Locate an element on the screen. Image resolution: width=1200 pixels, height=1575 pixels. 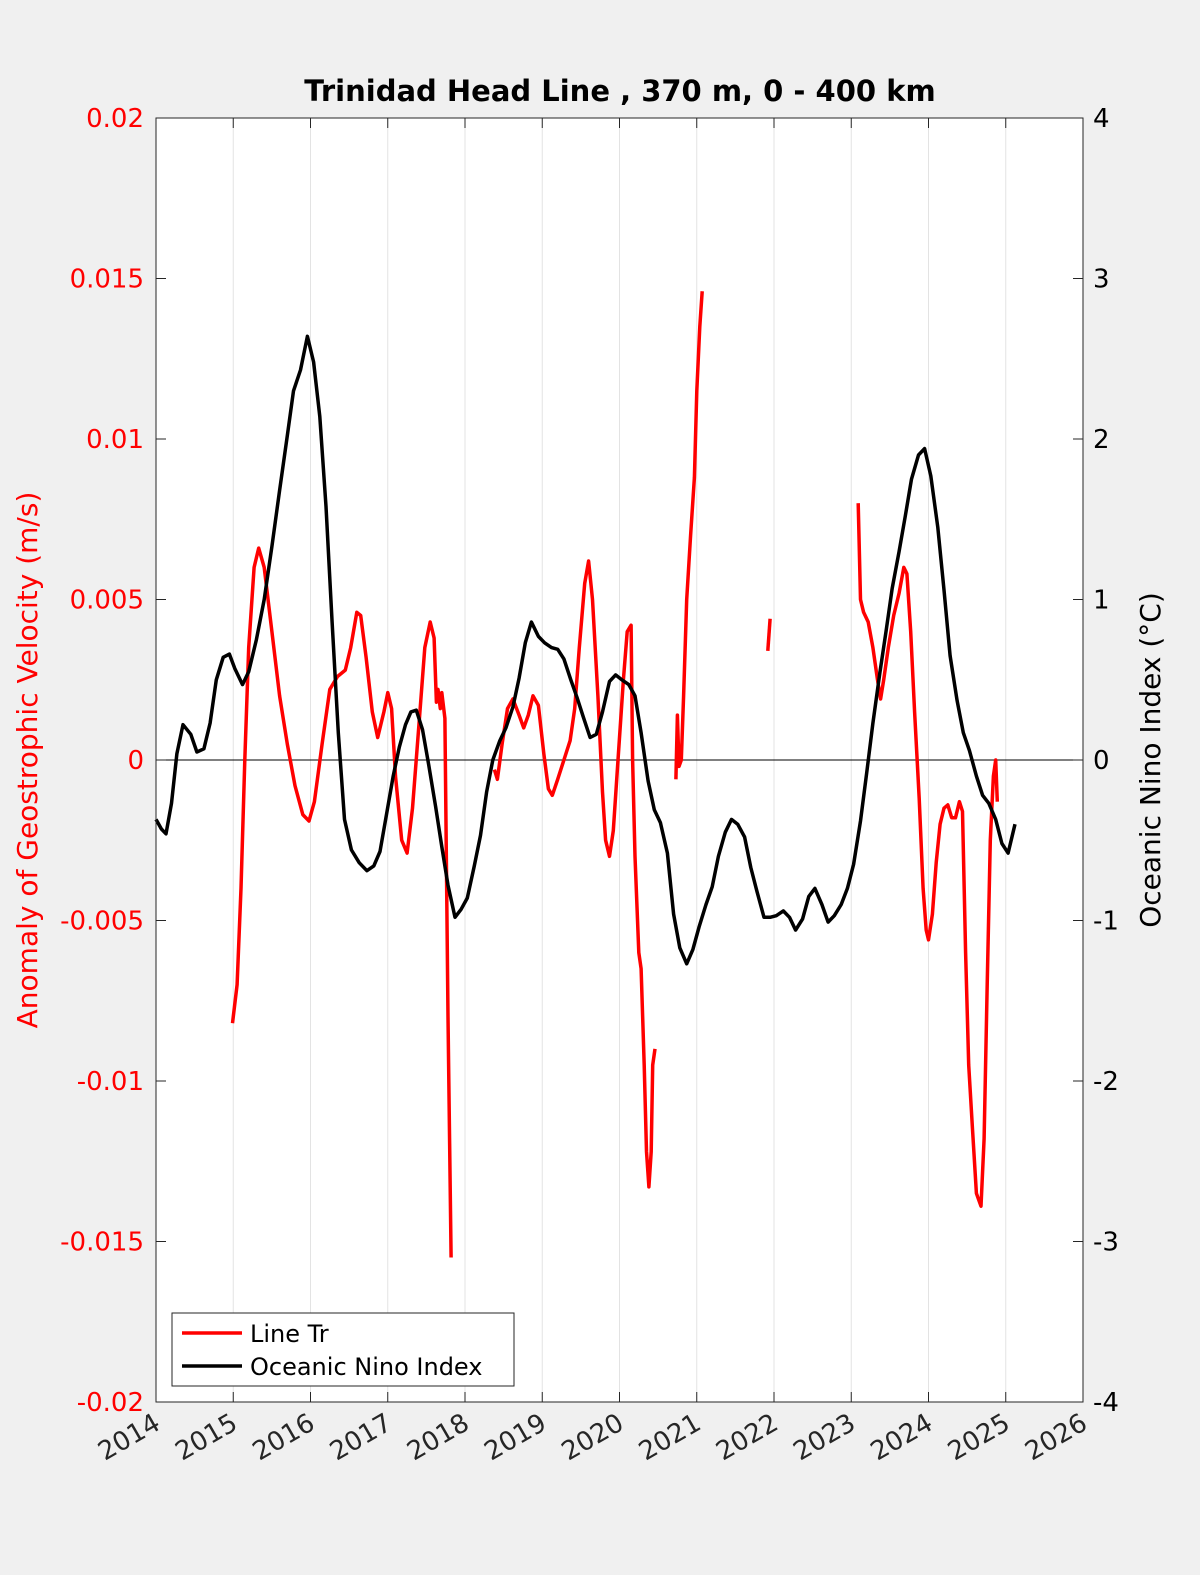
x-tick-label: 2020 is located at coordinates (593, 1437).